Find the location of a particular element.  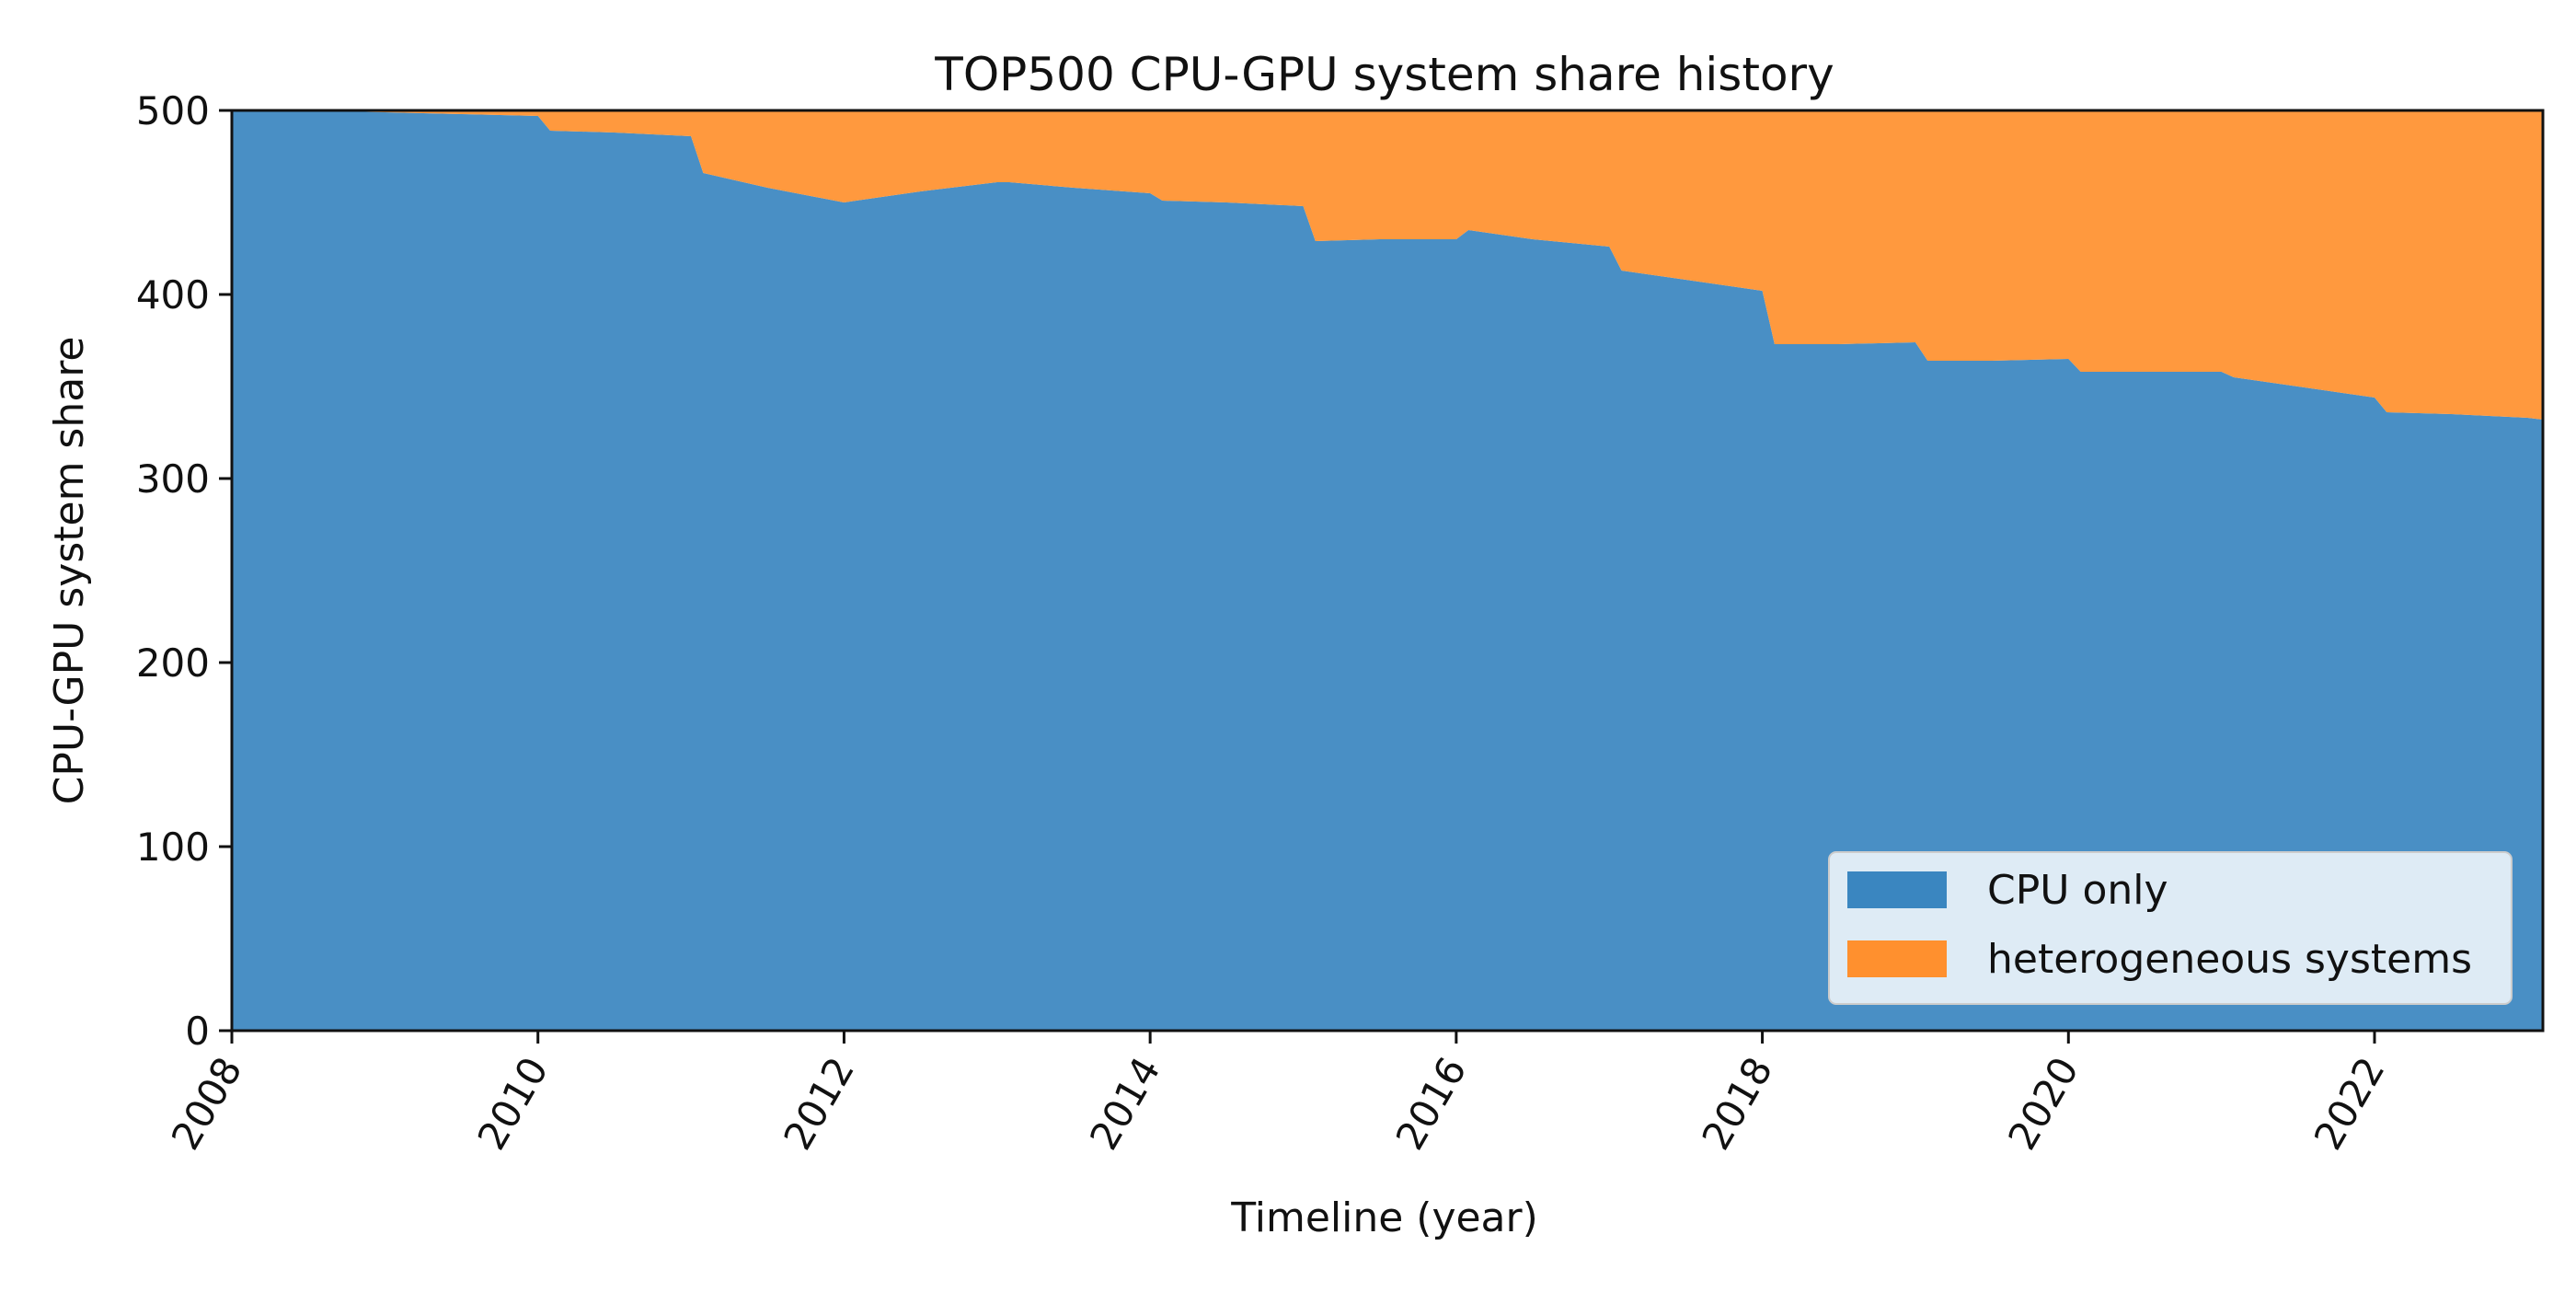

x-tick-label: 2022 is located at coordinates (2350, 1104).